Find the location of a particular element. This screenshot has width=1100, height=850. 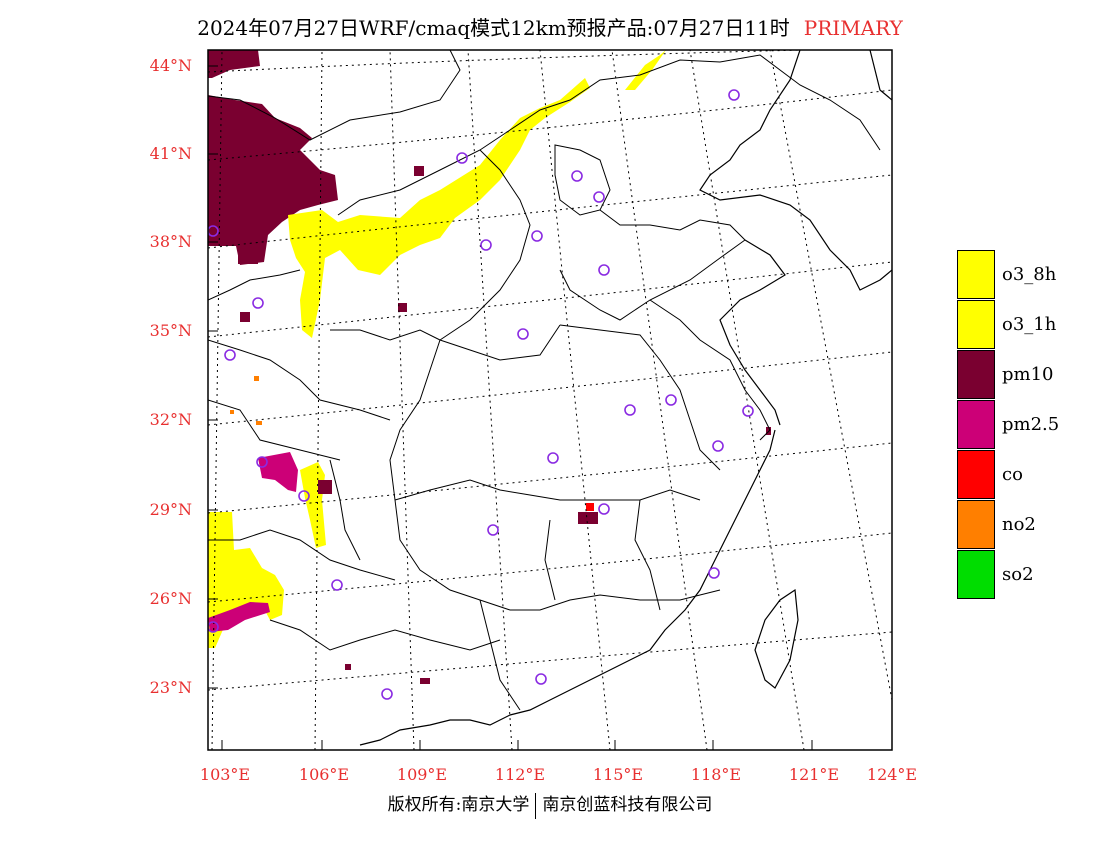

lat-label-23: 23°N is located at coordinates (170, 687).